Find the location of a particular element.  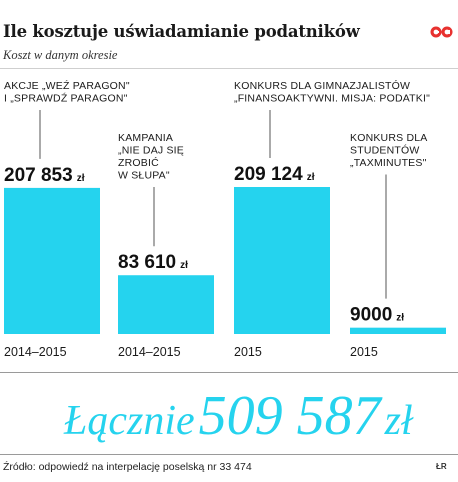

annotation-text: „NIE DAJ SIĘ is located at coordinates (151, 151).